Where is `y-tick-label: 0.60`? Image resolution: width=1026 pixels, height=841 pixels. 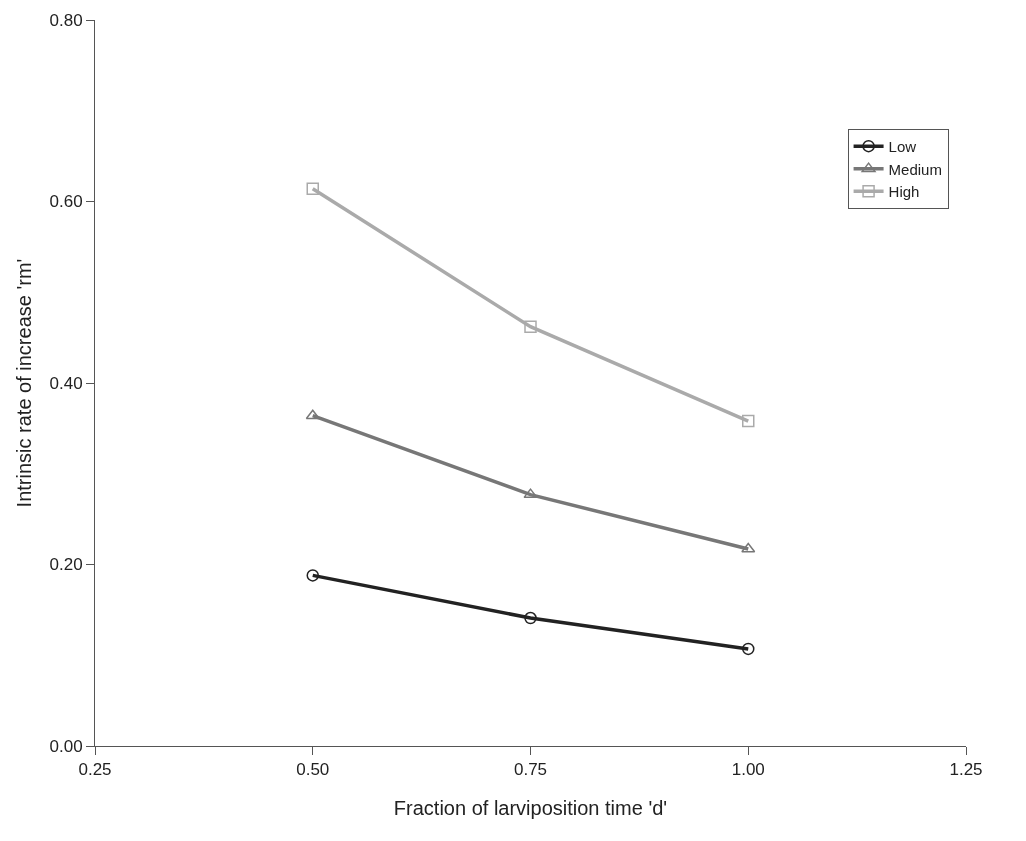 y-tick-label: 0.60 is located at coordinates (66, 202).